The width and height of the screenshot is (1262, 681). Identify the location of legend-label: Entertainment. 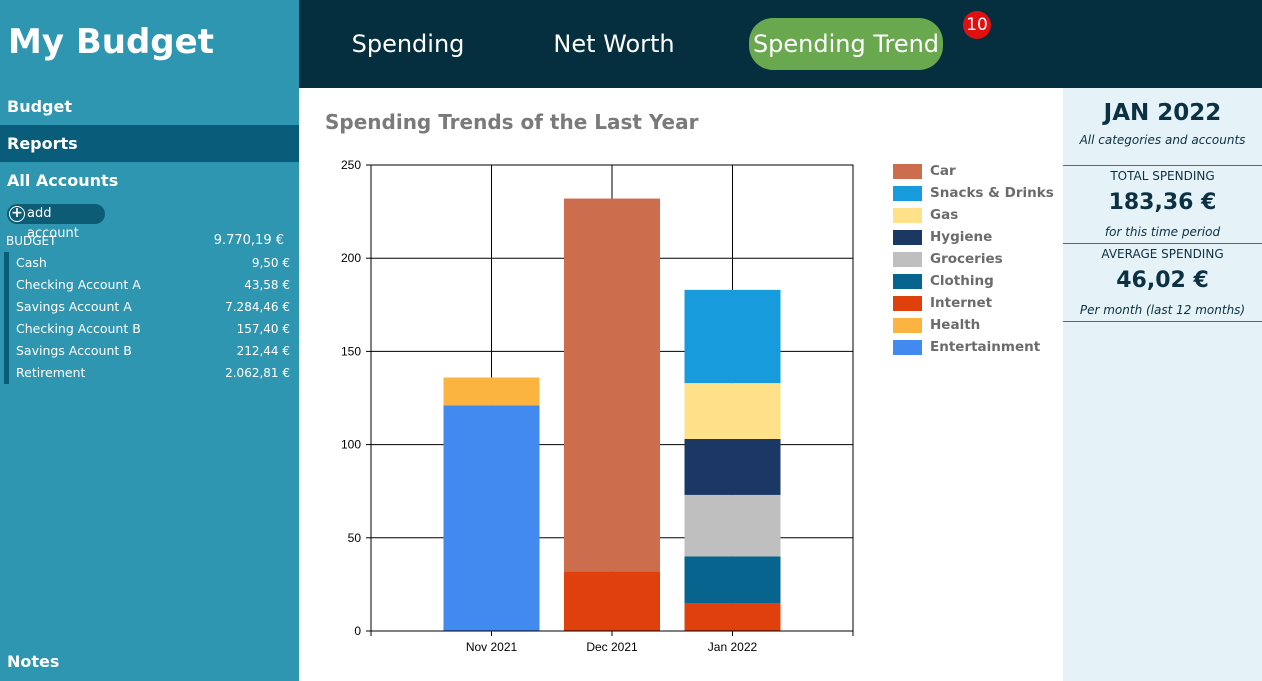
(985, 347).